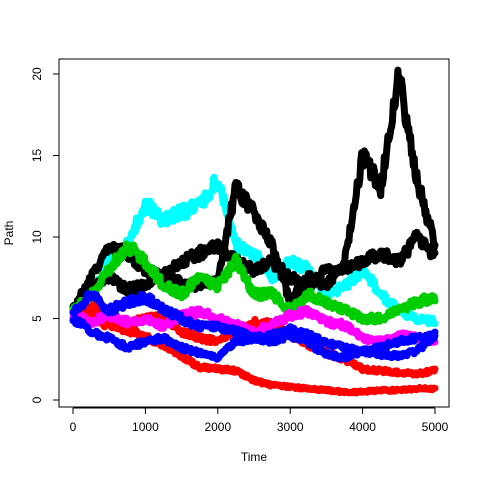 Image resolution: width=480 pixels, height=480 pixels. Describe the element at coordinates (45, 235) in the screenshot. I see `y-axis: 0 5 10 15 20` at that location.